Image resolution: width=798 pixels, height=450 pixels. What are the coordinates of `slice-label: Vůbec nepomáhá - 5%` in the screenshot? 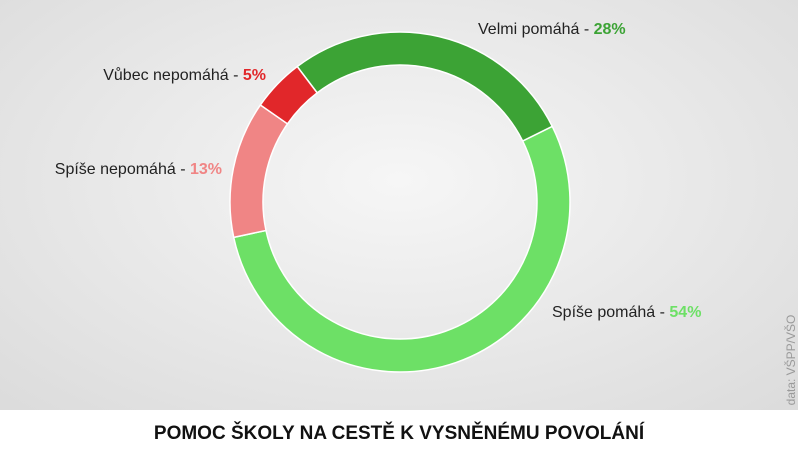 It's located at (184, 75).